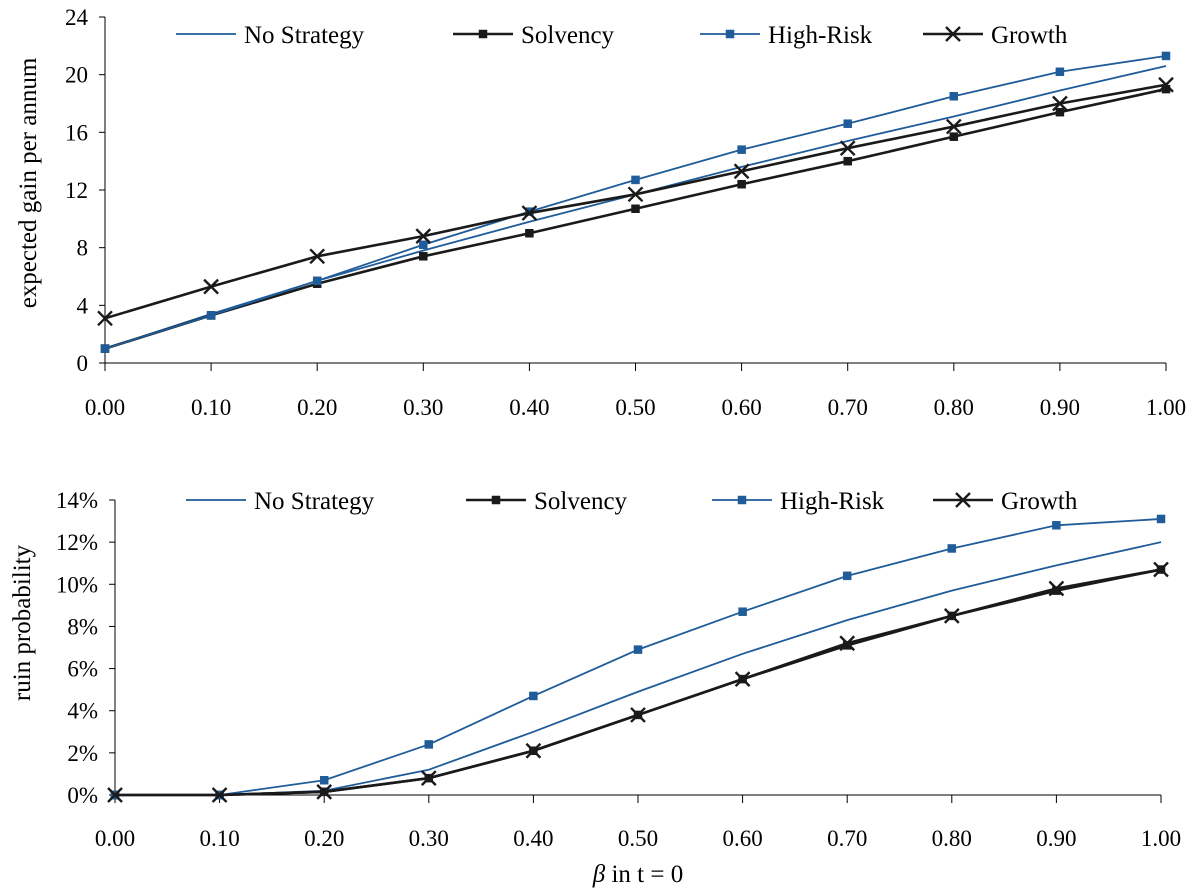  I want to click on top-chart-legend-growth-marker, so click(953, 34).